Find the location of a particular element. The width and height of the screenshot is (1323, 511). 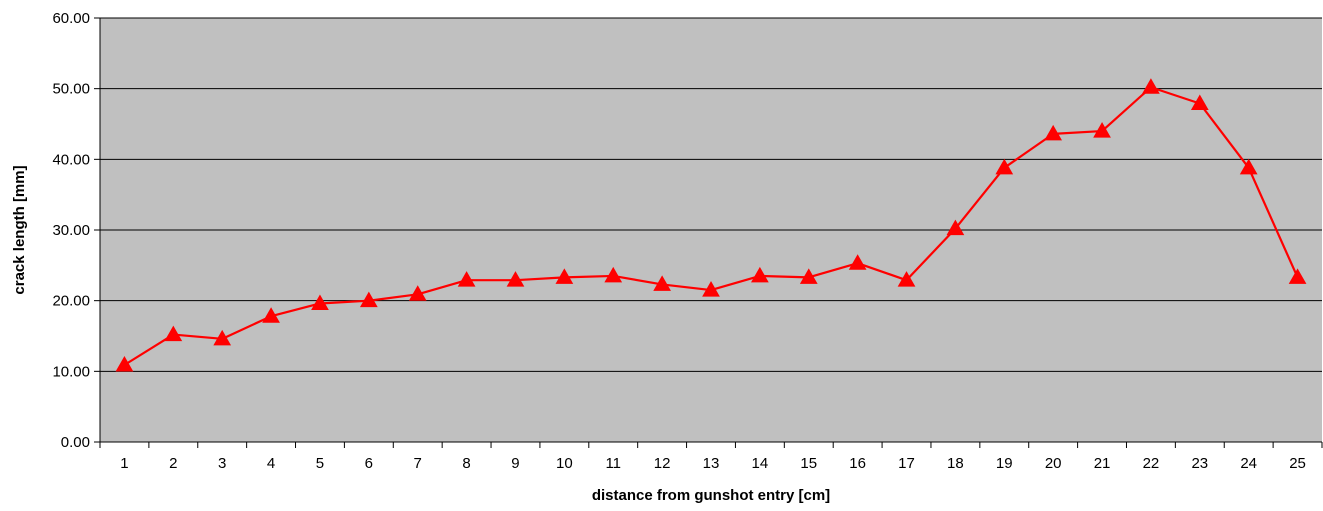

x-tick-label: 4 is located at coordinates (271, 463).